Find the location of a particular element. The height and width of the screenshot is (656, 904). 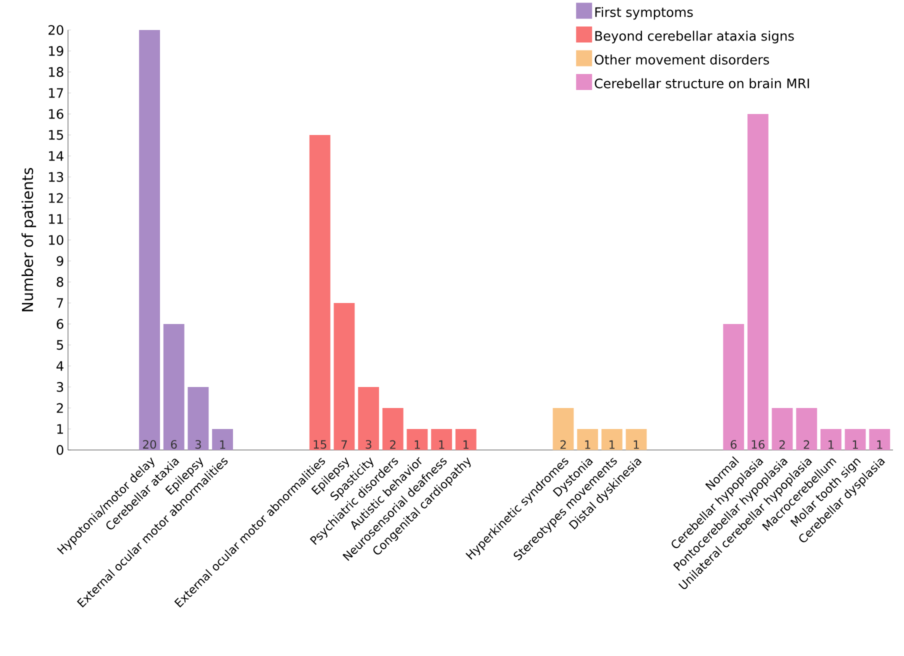

legend-label: Beyond cerebellar ataxia signs is located at coordinates (694, 37).